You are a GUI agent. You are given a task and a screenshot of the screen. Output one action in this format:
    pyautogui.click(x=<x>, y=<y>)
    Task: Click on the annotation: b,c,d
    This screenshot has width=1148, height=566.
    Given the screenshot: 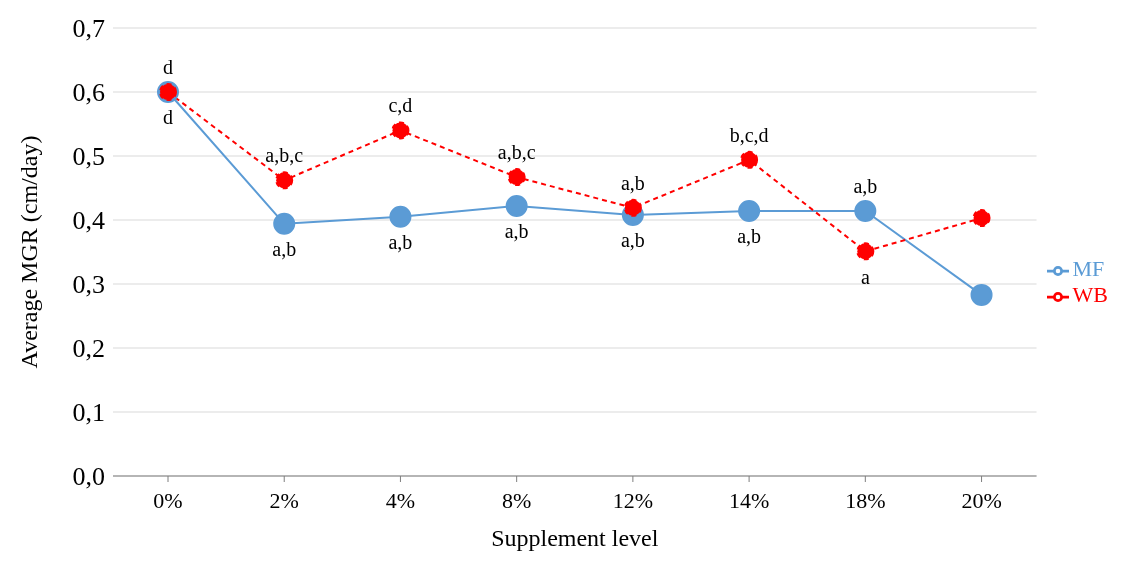 What is the action you would take?
    pyautogui.click(x=749, y=134)
    